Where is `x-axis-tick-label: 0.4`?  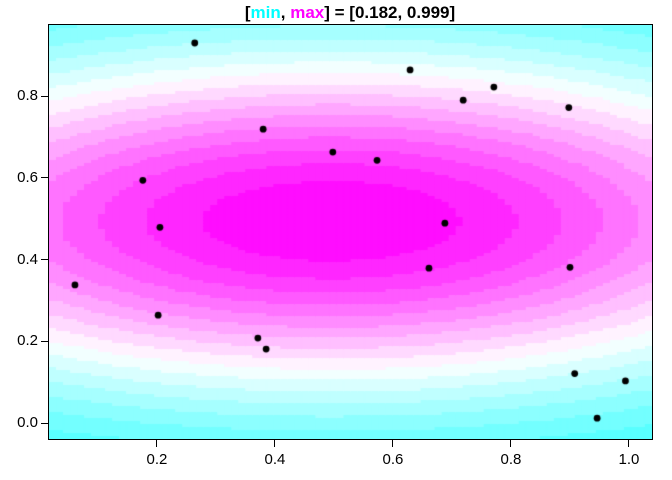
x-axis-tick-label: 0.4 is located at coordinates (275, 459).